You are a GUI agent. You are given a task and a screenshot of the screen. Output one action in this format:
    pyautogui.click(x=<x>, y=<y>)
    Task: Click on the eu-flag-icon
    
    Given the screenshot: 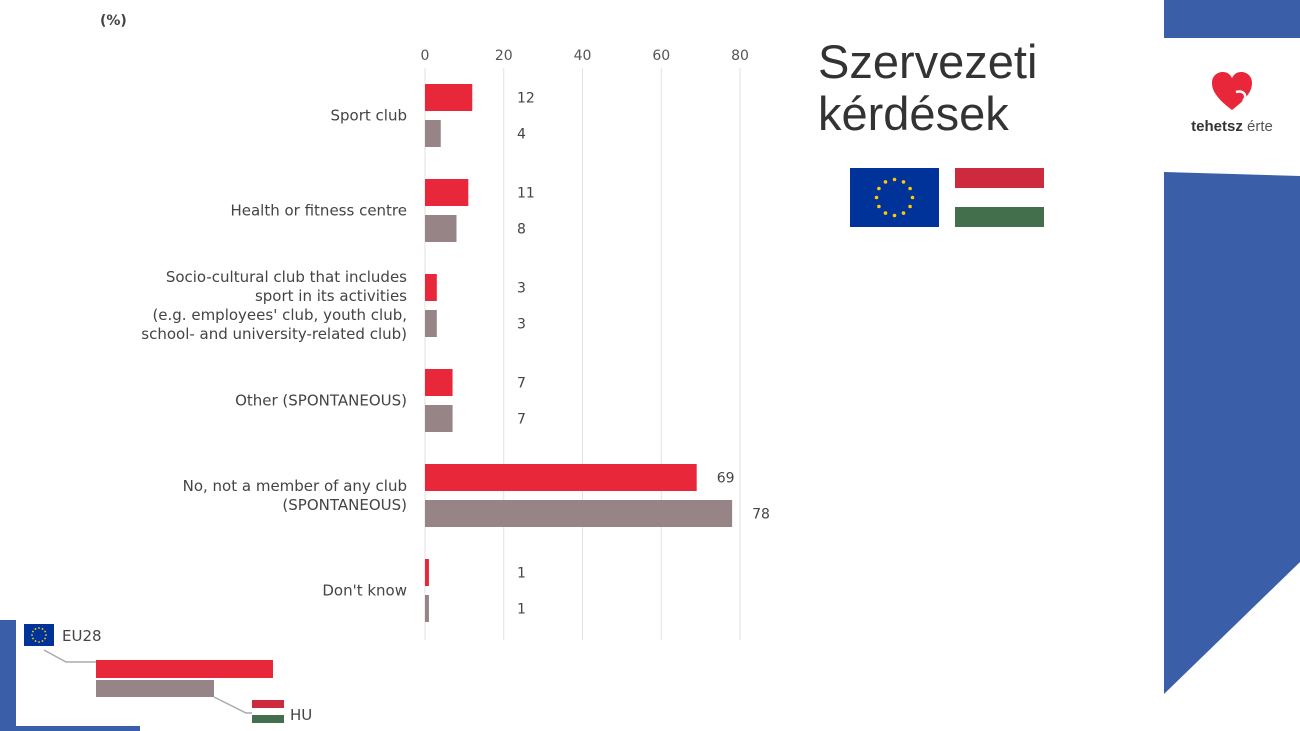 What is the action you would take?
    pyautogui.click(x=894, y=197)
    